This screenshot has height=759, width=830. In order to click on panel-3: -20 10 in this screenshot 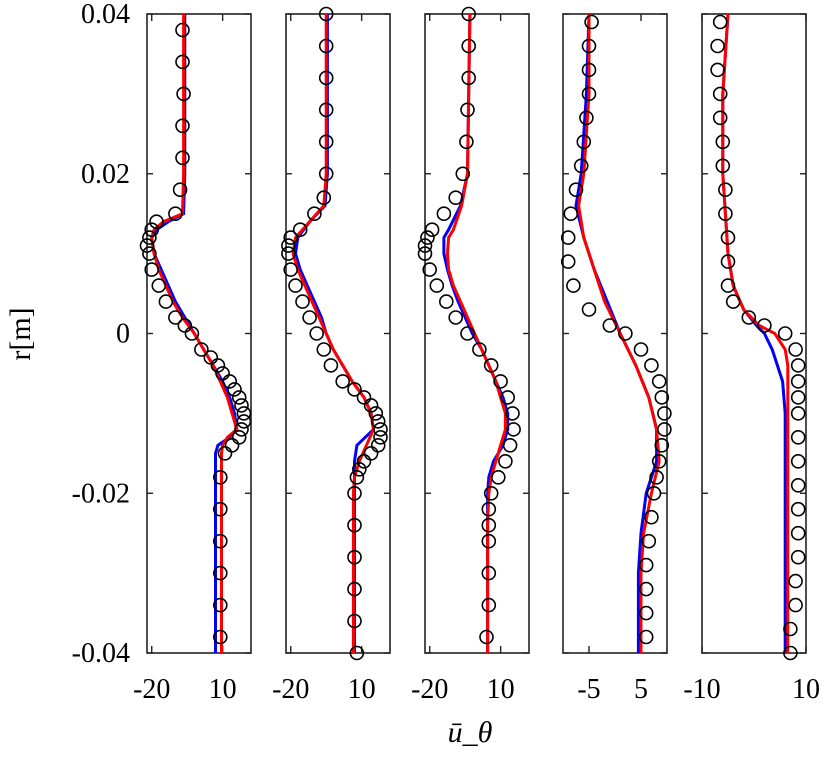, I will do `click(470, 355)`.